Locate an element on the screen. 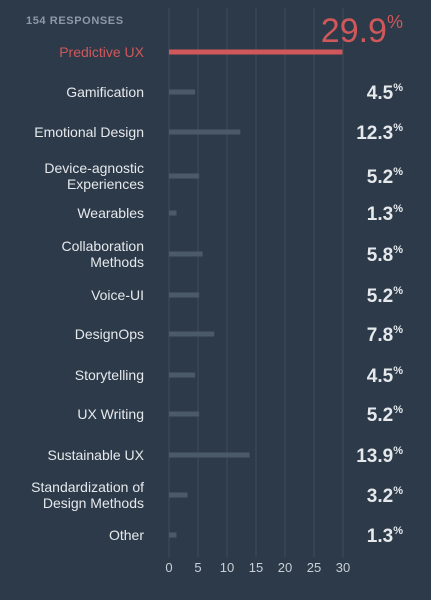 The height and width of the screenshot is (600, 431). category-label: Emotional Design is located at coordinates (89, 132).